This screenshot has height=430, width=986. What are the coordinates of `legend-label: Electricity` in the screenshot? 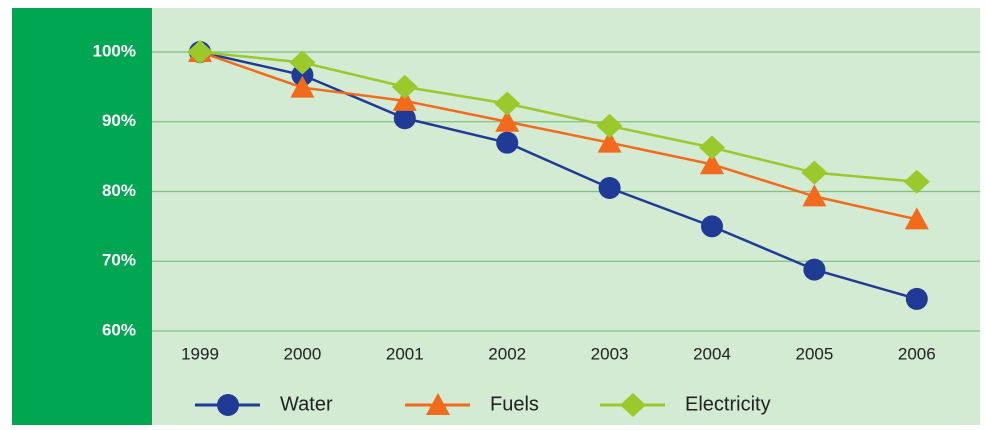 It's located at (728, 404).